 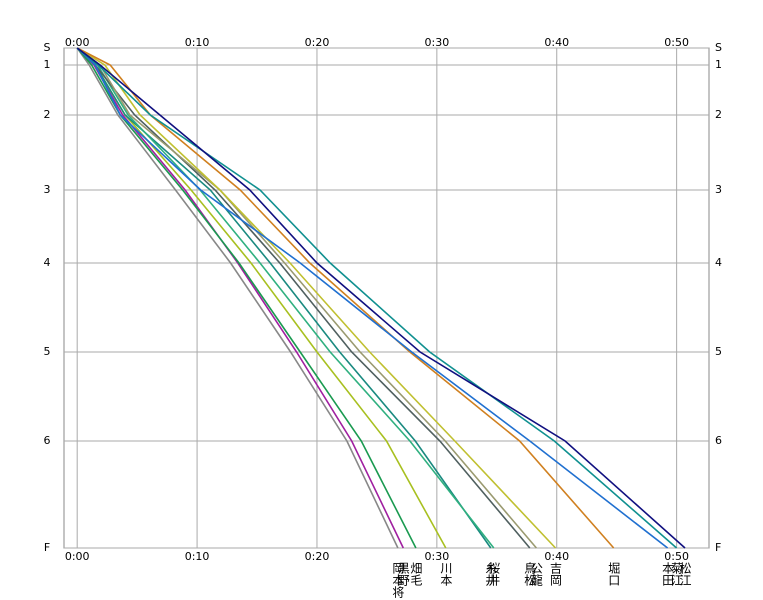 I want to click on racer-name: 本田, so click(x=668, y=574).